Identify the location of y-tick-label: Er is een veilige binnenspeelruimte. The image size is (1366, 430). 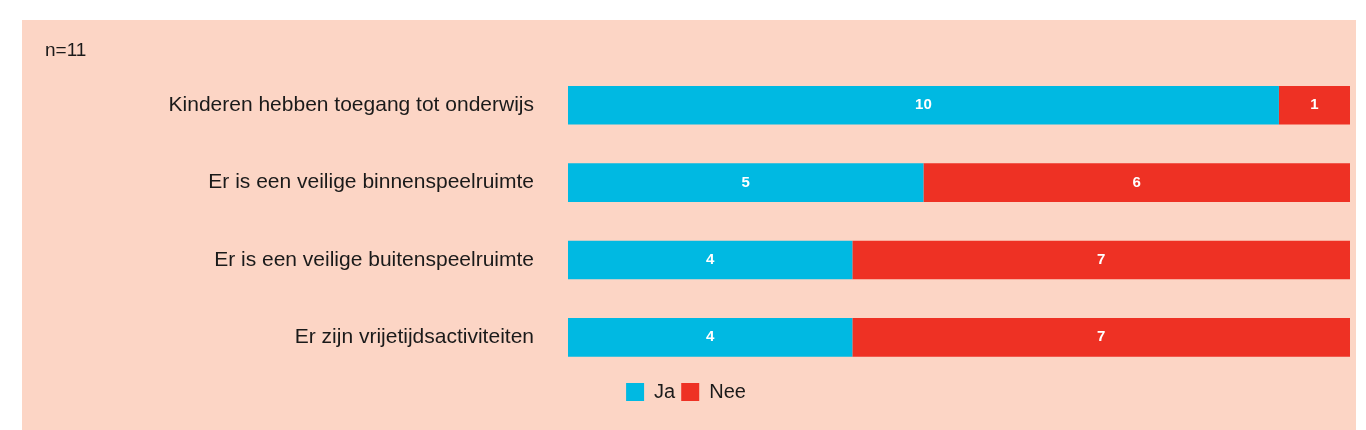
(371, 181).